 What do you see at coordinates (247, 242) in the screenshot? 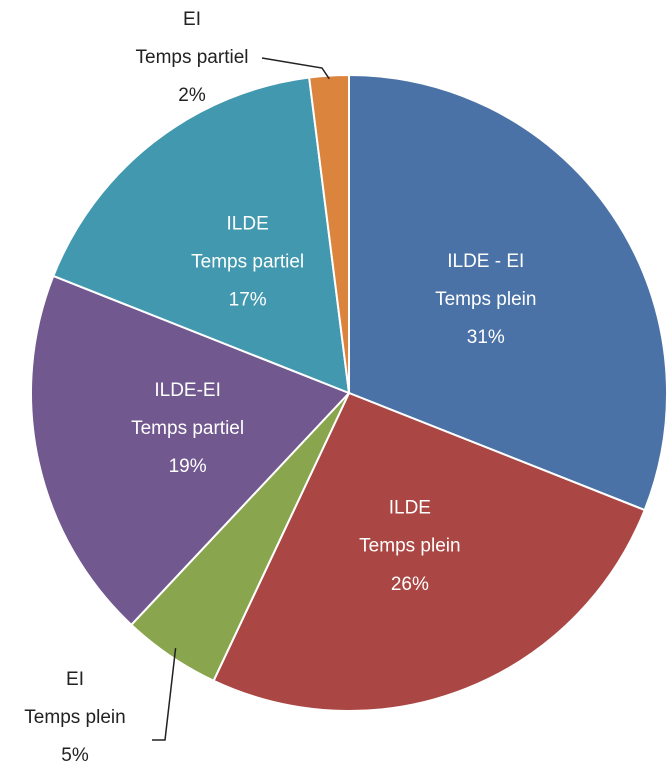
I see `slice-label: ILDE Temps partiel` at bounding box center [247, 242].